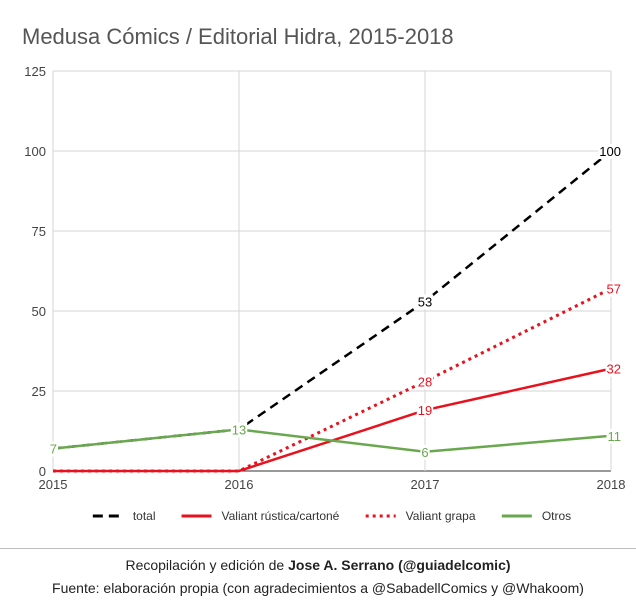  I want to click on legend-item-3: Otros, so click(536, 516).